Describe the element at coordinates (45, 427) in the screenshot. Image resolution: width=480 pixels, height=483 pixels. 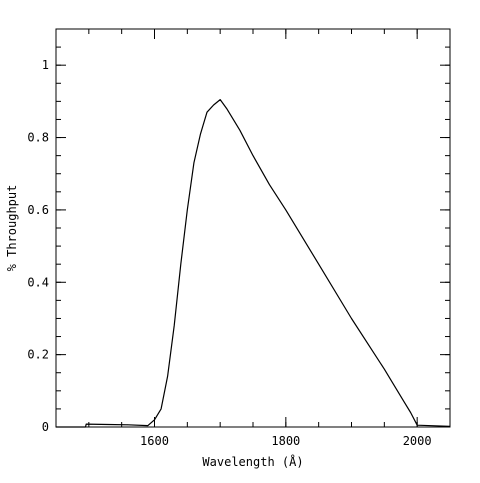
I see `y-tick-label: 0` at that location.